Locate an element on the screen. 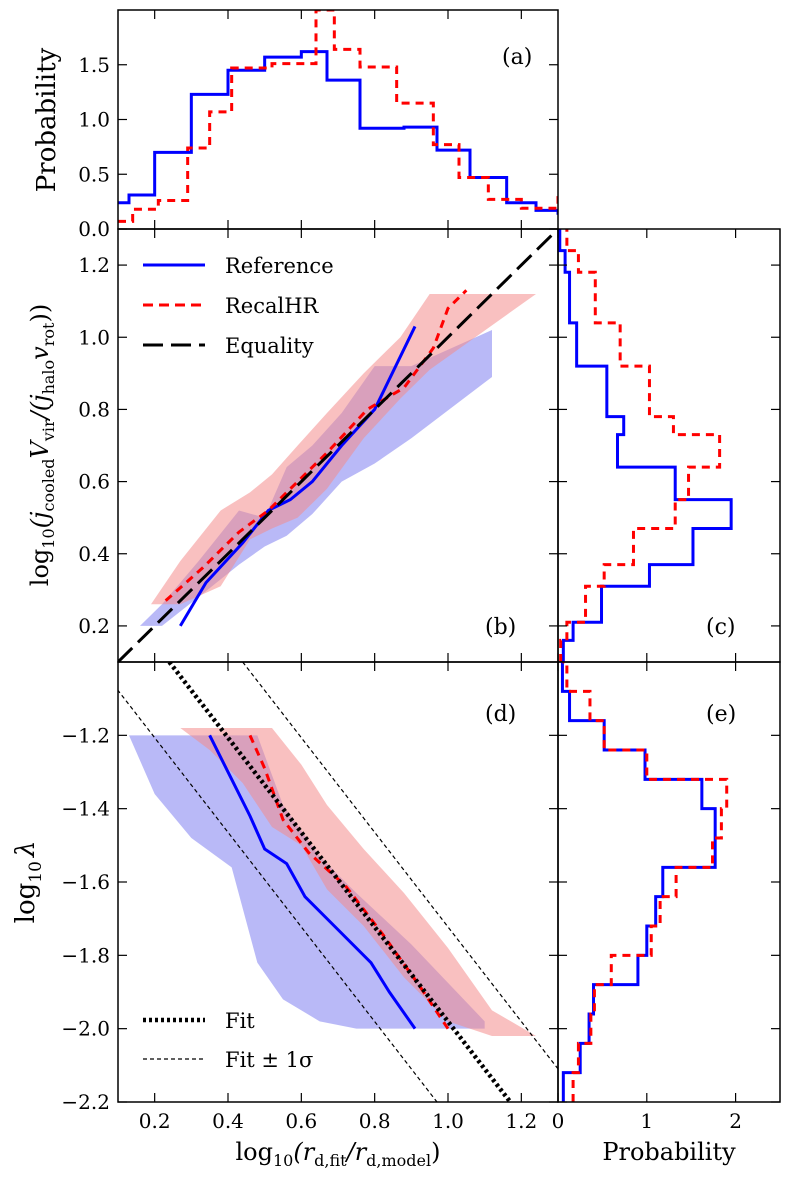 This screenshot has height=1184, width=789. b-ytick-label: 1.2 is located at coordinates (94, 265).